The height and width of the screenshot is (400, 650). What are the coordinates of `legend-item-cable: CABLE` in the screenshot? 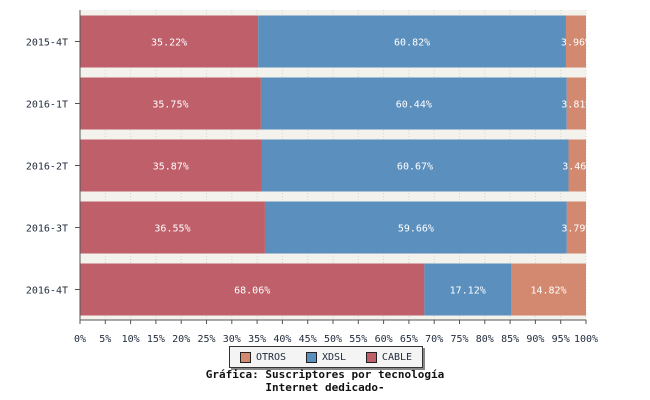 It's located at (389, 357).